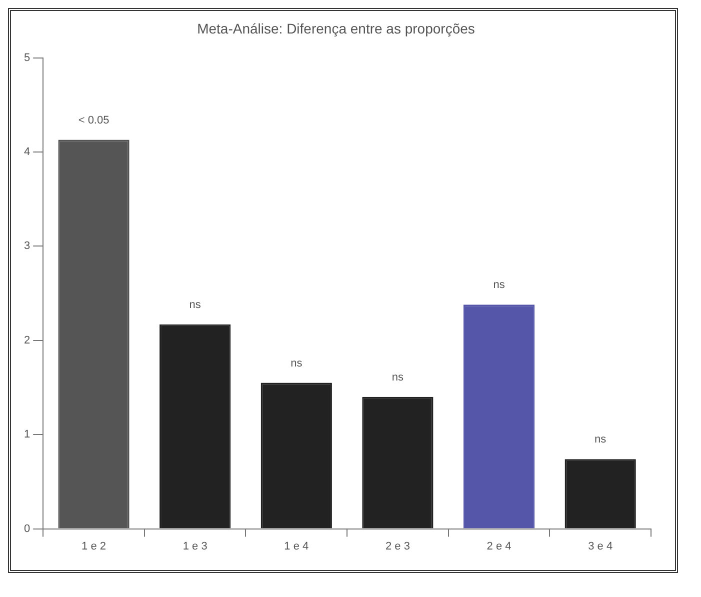  I want to click on x-tick-label: 3 e 4, so click(600, 546).